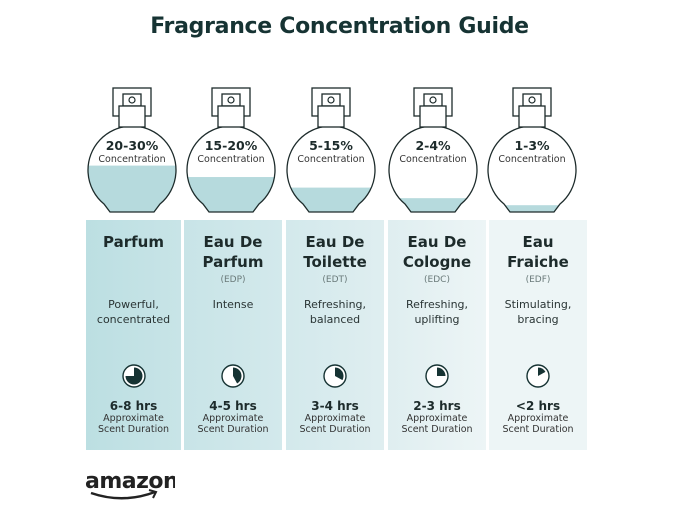  What do you see at coordinates (233, 252) in the screenshot?
I see `type-name: Eau De Parfum` at bounding box center [233, 252].